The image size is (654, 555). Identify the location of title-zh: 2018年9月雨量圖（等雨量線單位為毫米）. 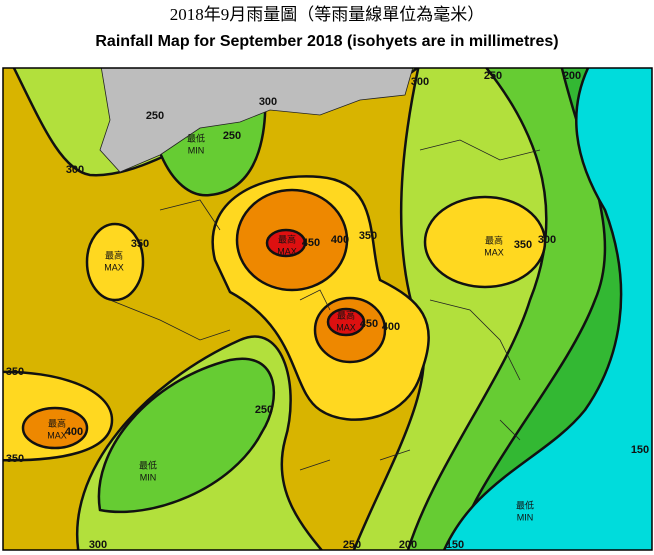
(327, 14).